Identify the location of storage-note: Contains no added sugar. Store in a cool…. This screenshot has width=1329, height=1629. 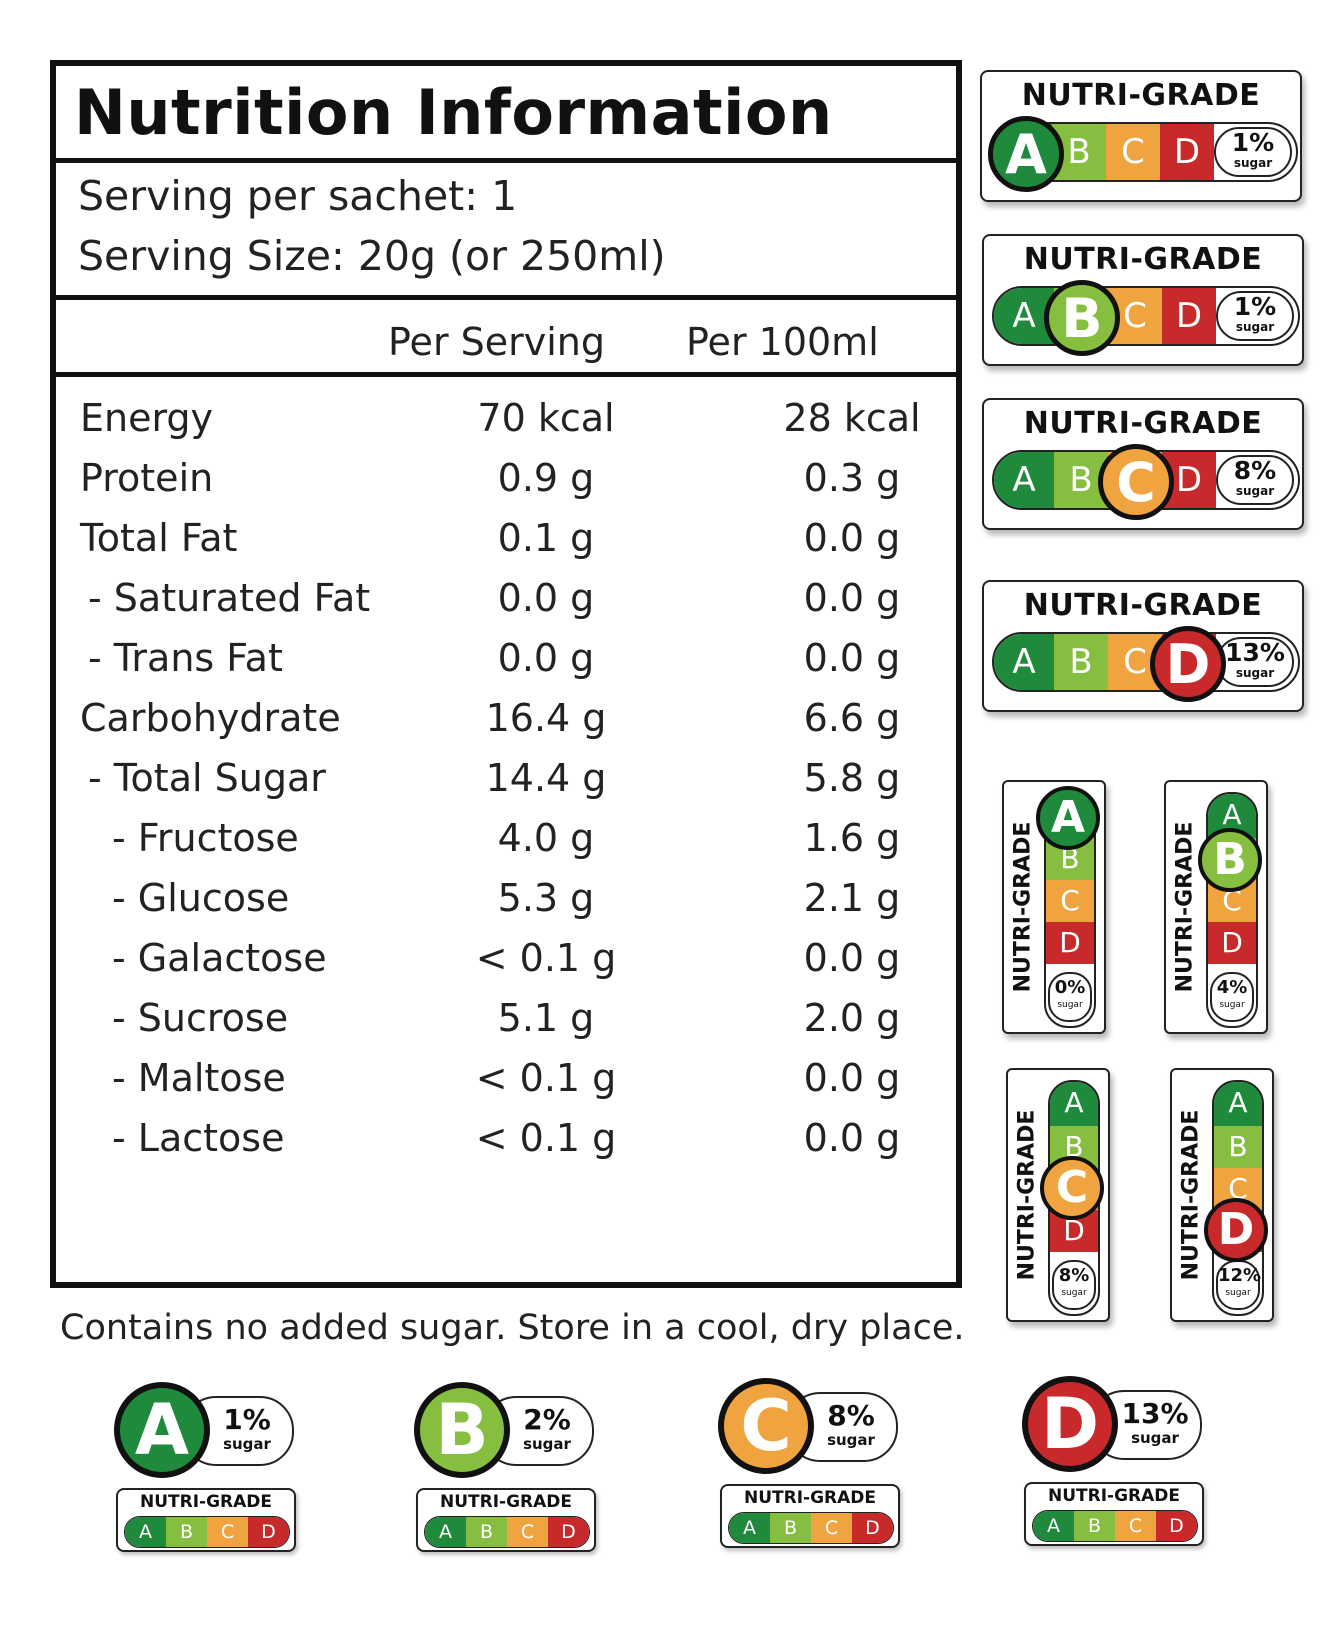
(512, 1328).